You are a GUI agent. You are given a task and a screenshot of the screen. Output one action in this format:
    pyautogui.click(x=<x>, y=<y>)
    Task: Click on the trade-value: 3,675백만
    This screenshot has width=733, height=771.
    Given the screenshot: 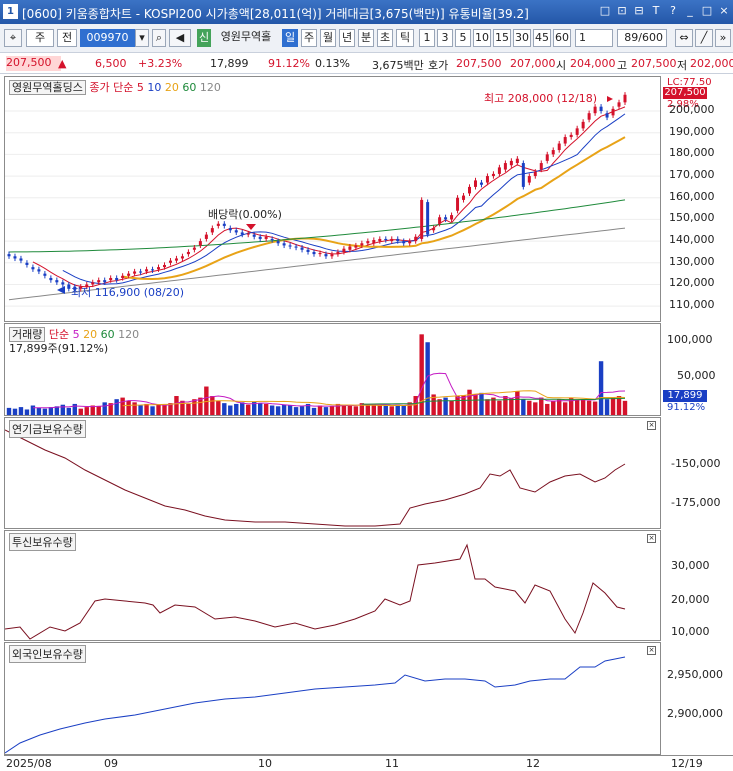 What is the action you would take?
    pyautogui.click(x=398, y=65)
    